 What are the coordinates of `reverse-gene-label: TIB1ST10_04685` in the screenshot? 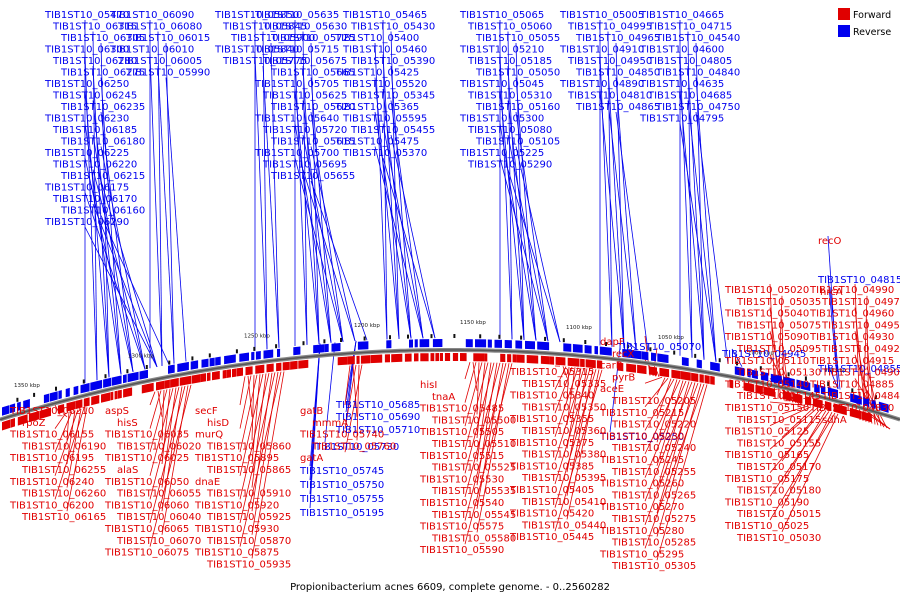 It's located at (689, 96).